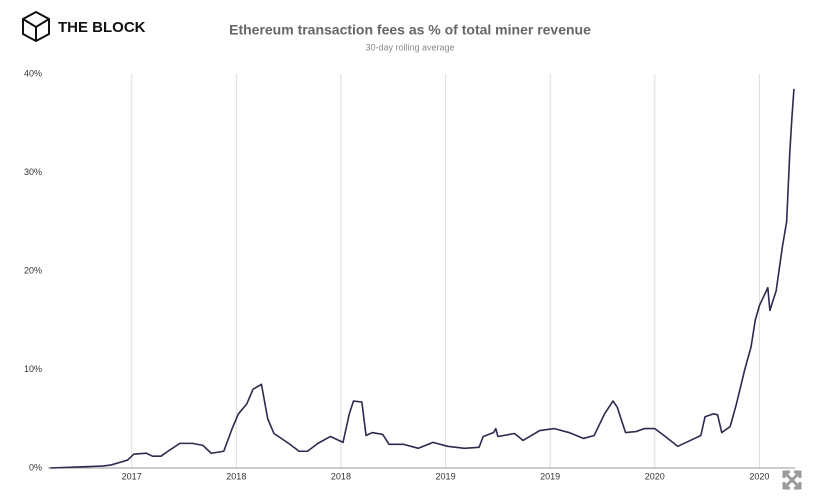 This screenshot has width=819, height=498. Describe the element at coordinates (33, 270) in the screenshot. I see `y-tick-label: 20%` at that location.